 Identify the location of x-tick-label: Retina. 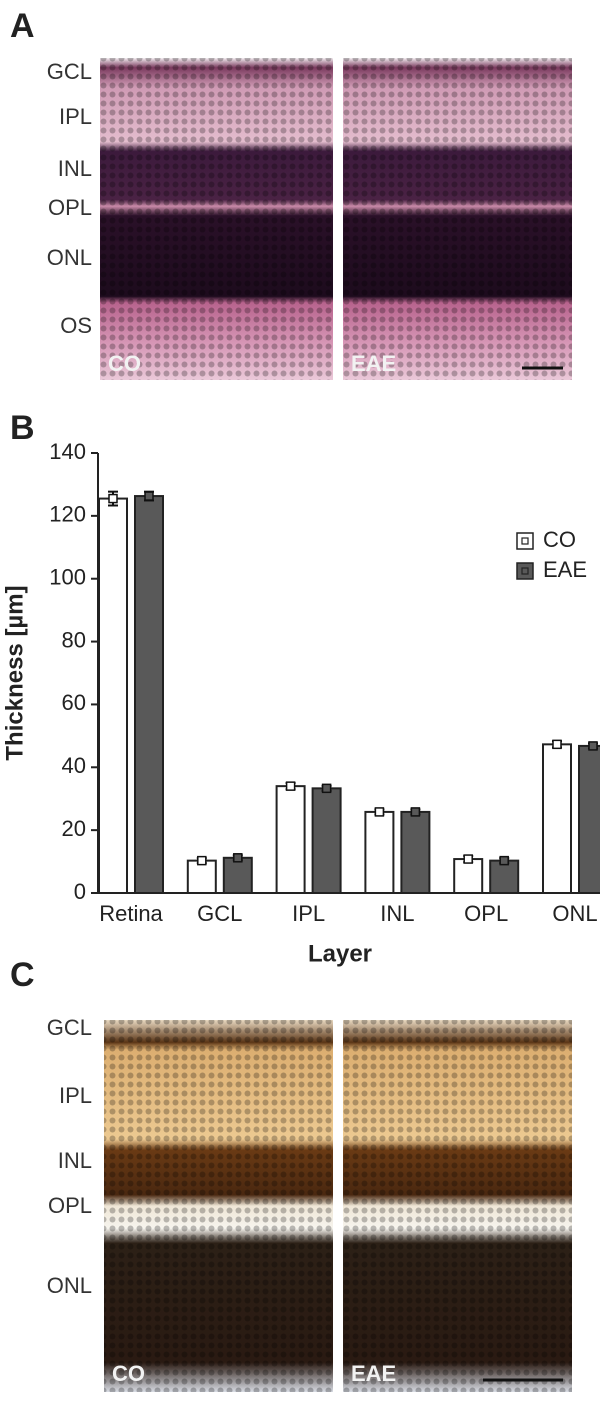
(131, 913).